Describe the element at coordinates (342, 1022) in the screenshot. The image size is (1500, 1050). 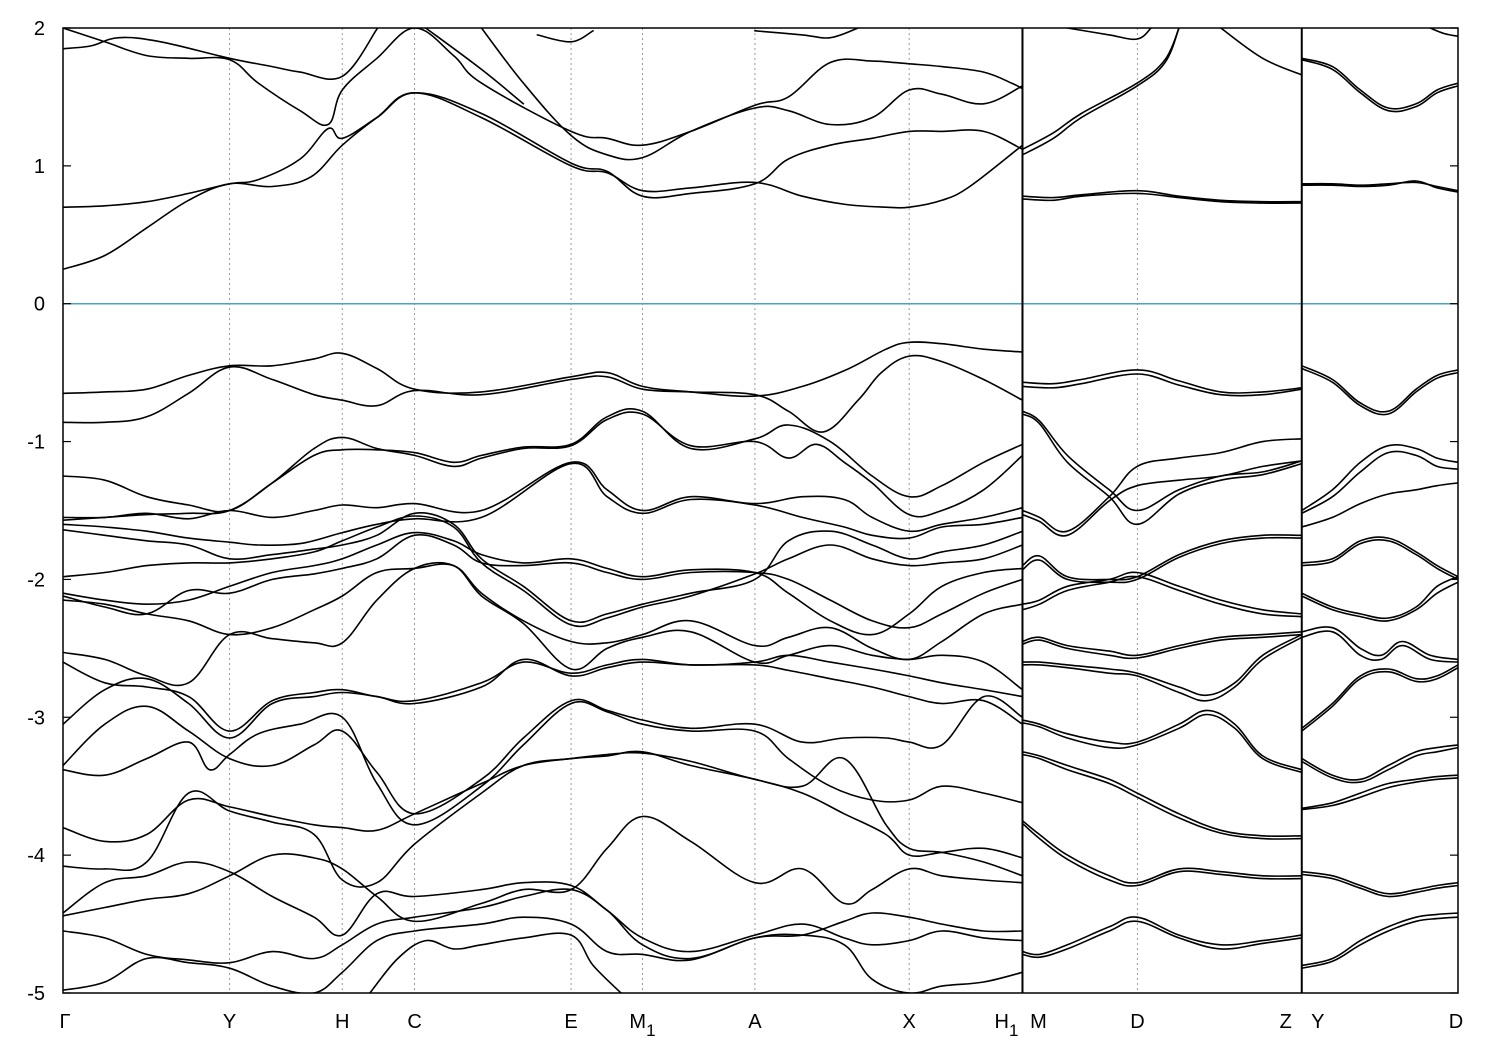
I see `kpoint-label: H` at that location.